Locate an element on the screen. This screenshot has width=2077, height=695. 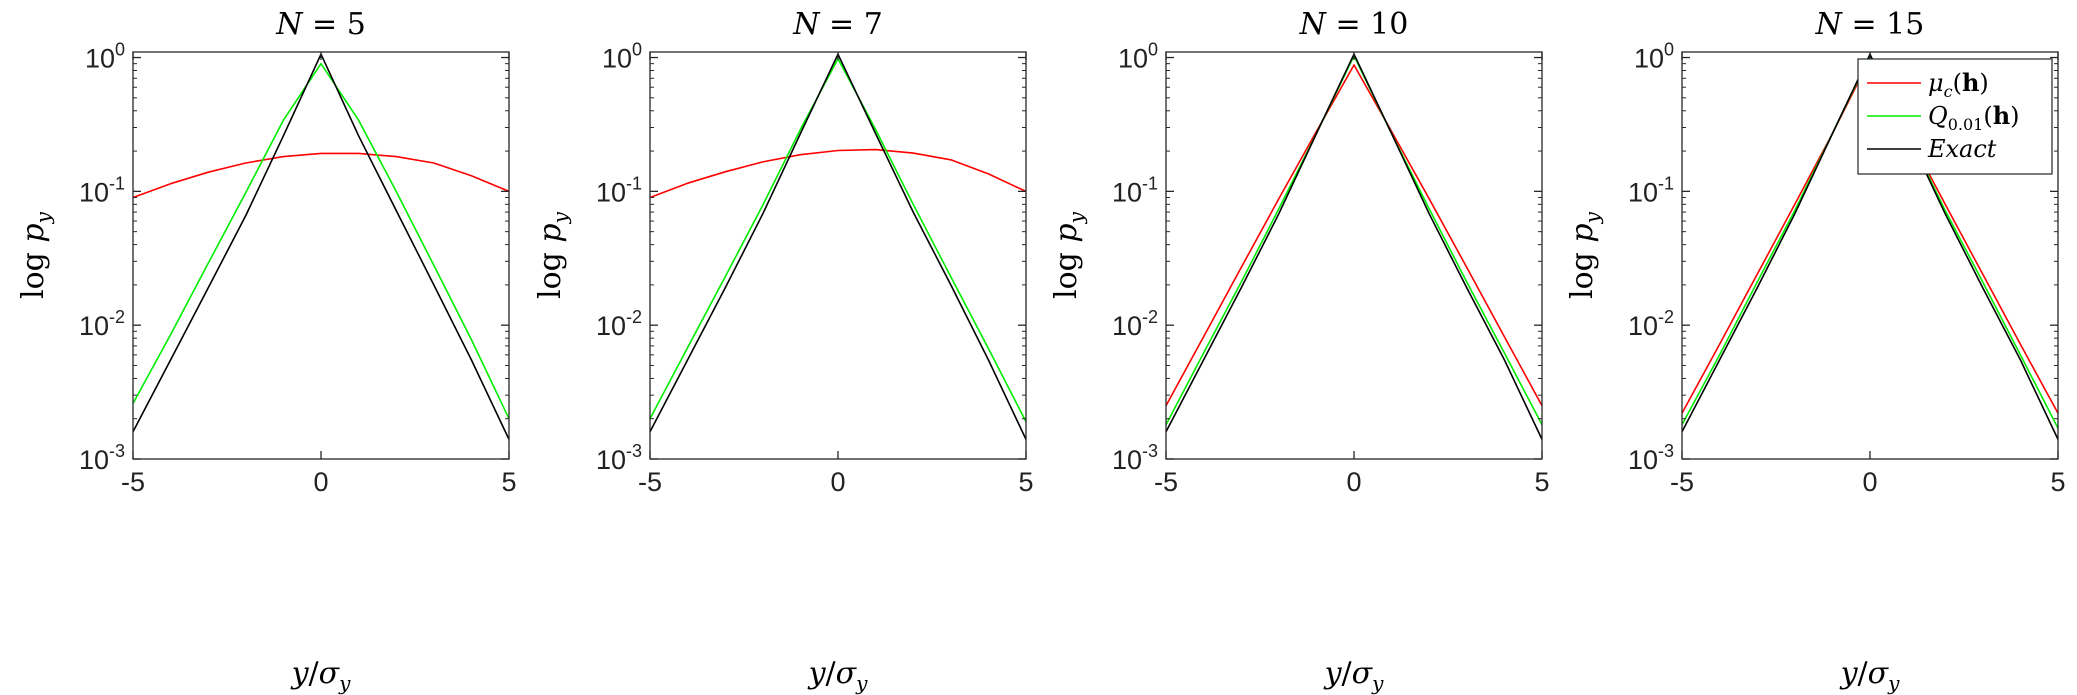
legend-entry-2: Exact is located at coordinates (1962, 149).